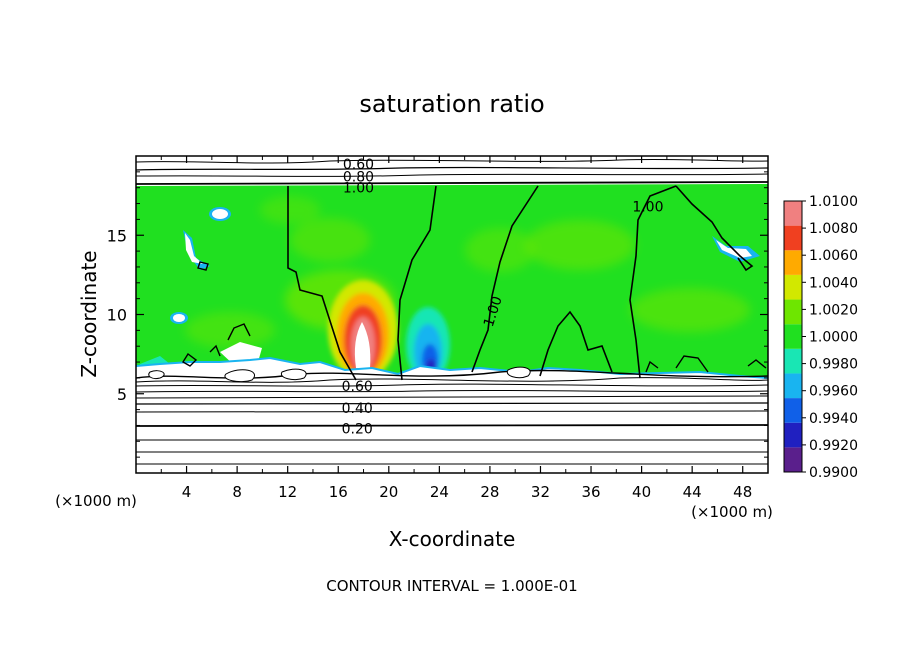  I want to click on colorbar-label: 1.0100, so click(833, 202).